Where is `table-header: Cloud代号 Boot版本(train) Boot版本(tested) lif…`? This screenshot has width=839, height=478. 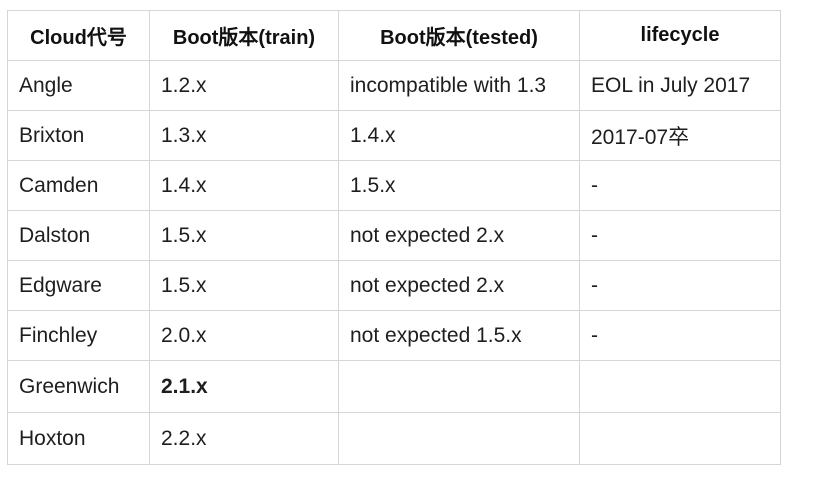 table-header: Cloud代号 Boot版本(train) Boot版本(tested) lif… is located at coordinates (394, 35).